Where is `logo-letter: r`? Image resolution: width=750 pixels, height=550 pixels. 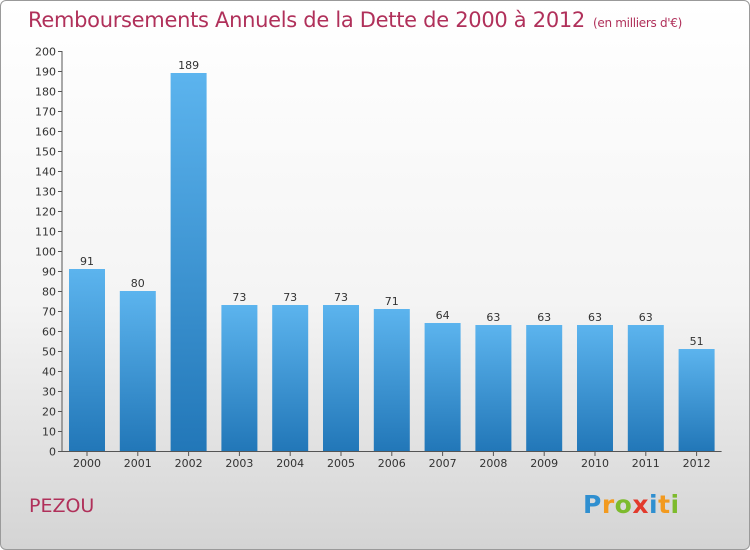
logo-letter: r is located at coordinates (608, 504).